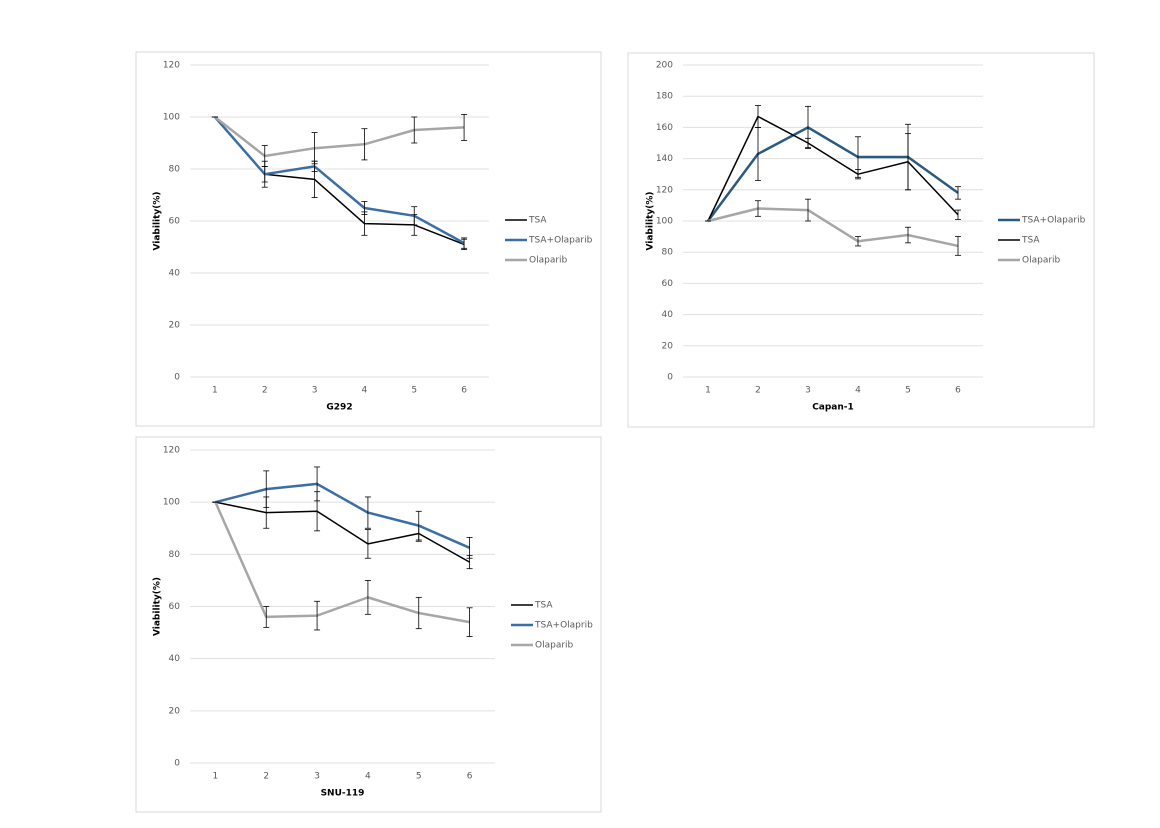 Image resolution: width=1160 pixels, height=828 pixels. What do you see at coordinates (664, 128) in the screenshot?
I see `y-tick-label: 160` at bounding box center [664, 128].